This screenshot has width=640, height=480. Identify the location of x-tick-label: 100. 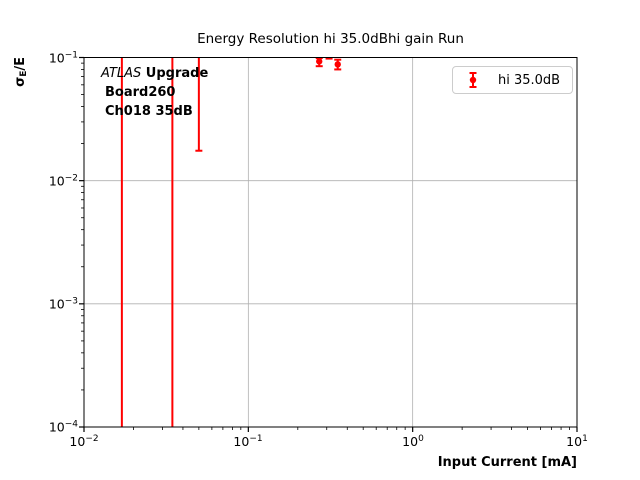
(413, 441).